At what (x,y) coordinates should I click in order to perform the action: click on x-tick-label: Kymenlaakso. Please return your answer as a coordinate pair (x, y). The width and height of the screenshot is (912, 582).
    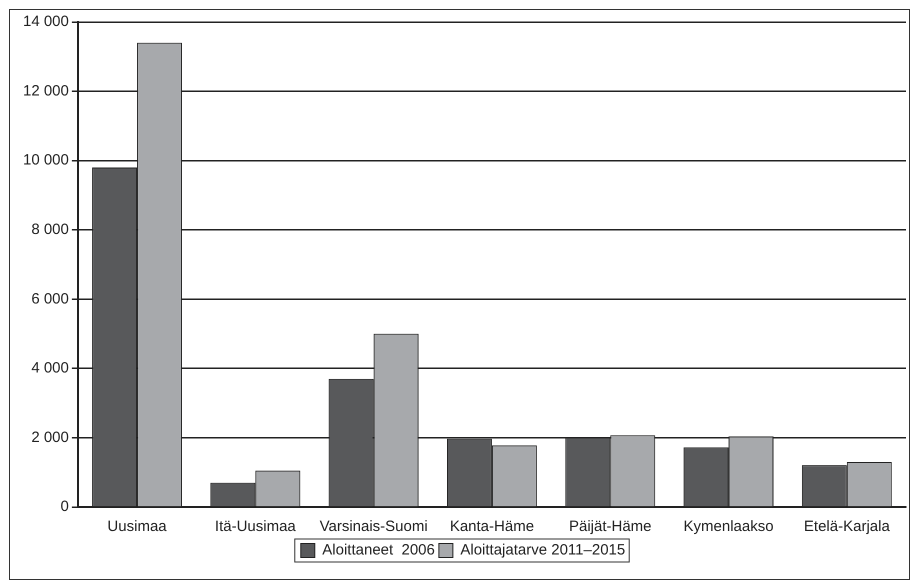
    Looking at the image, I should click on (729, 527).